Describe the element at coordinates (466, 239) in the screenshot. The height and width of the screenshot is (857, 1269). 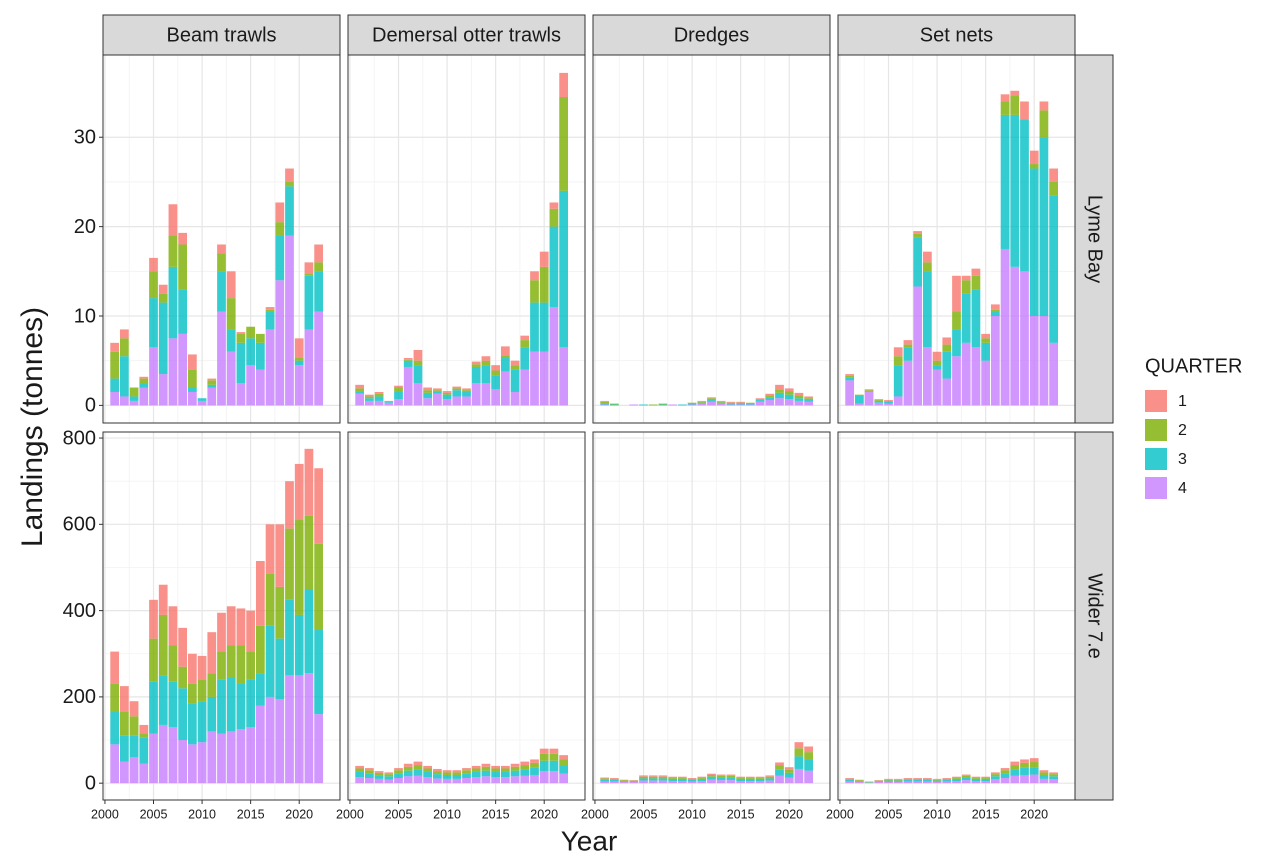
I see `panel-background` at that location.